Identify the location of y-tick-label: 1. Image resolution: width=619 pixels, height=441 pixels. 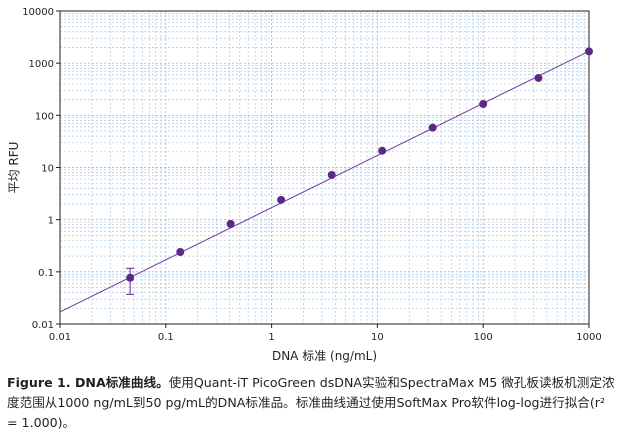
(51, 221).